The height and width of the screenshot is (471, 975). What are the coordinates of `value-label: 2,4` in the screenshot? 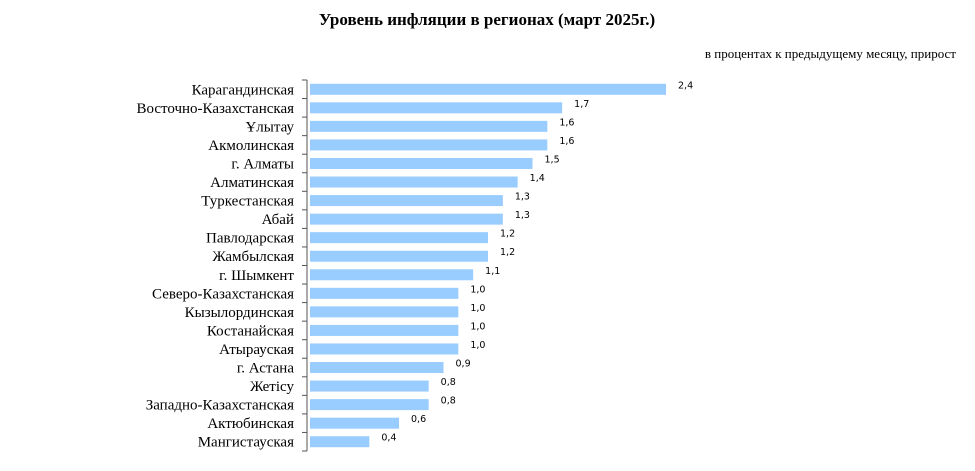 It's located at (685, 85).